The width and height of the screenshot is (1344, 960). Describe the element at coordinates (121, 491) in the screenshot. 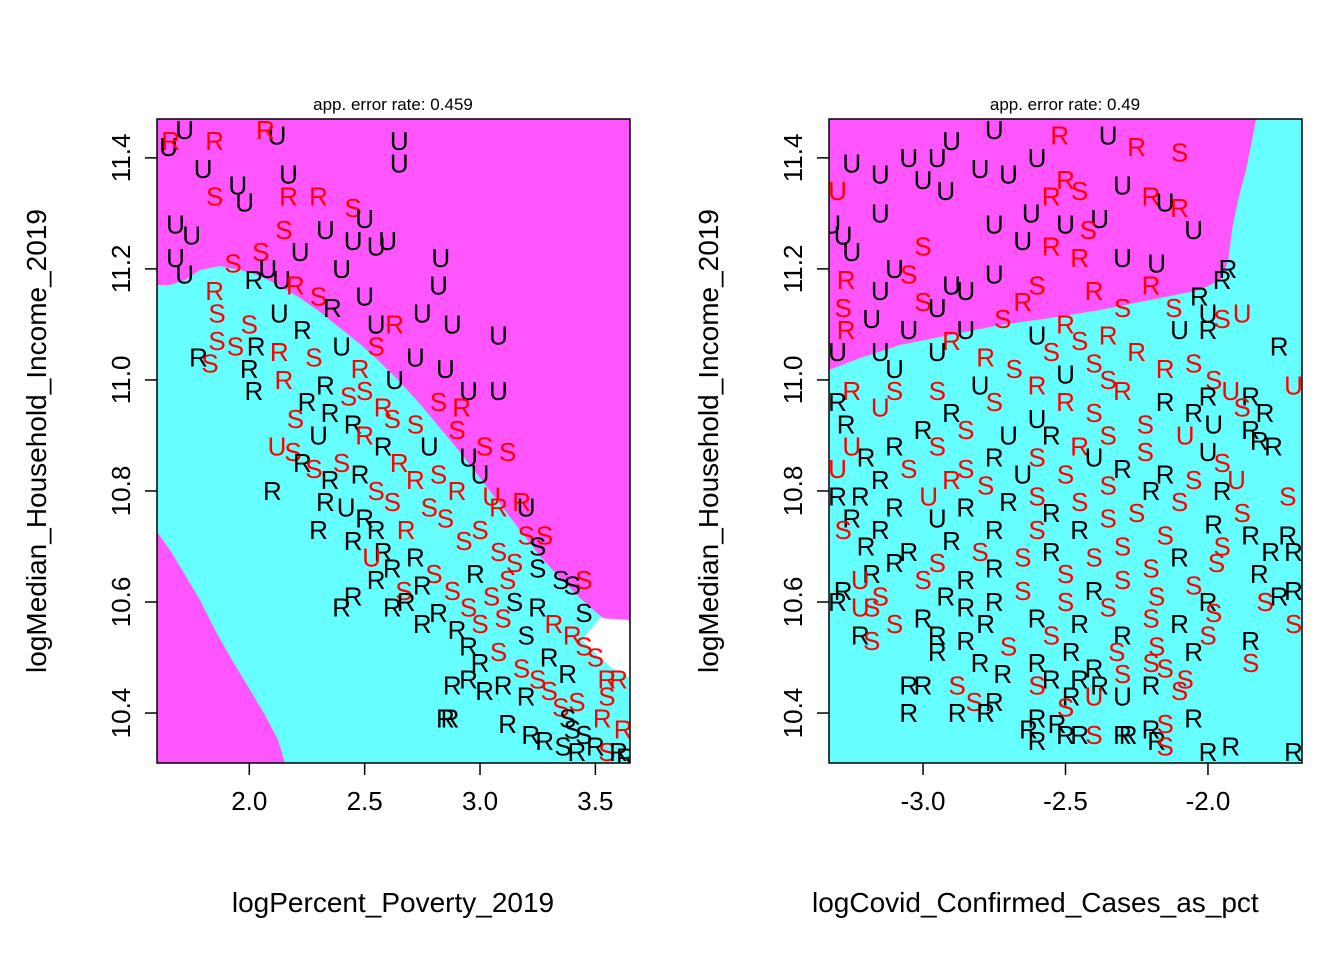

I see `left-y-tick-label: 10.8` at that location.